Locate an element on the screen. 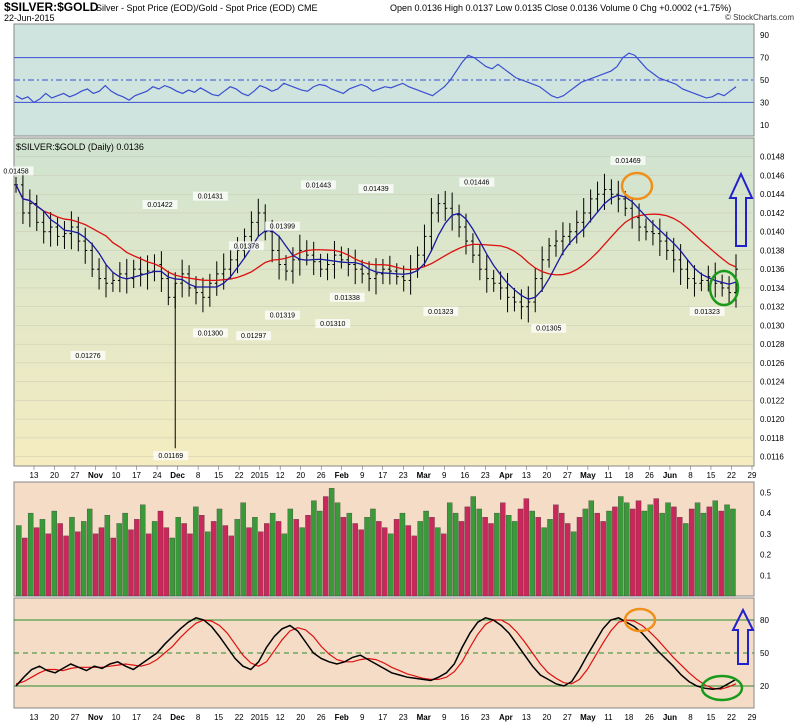  x-tick-label: 11 is located at coordinates (608, 717).